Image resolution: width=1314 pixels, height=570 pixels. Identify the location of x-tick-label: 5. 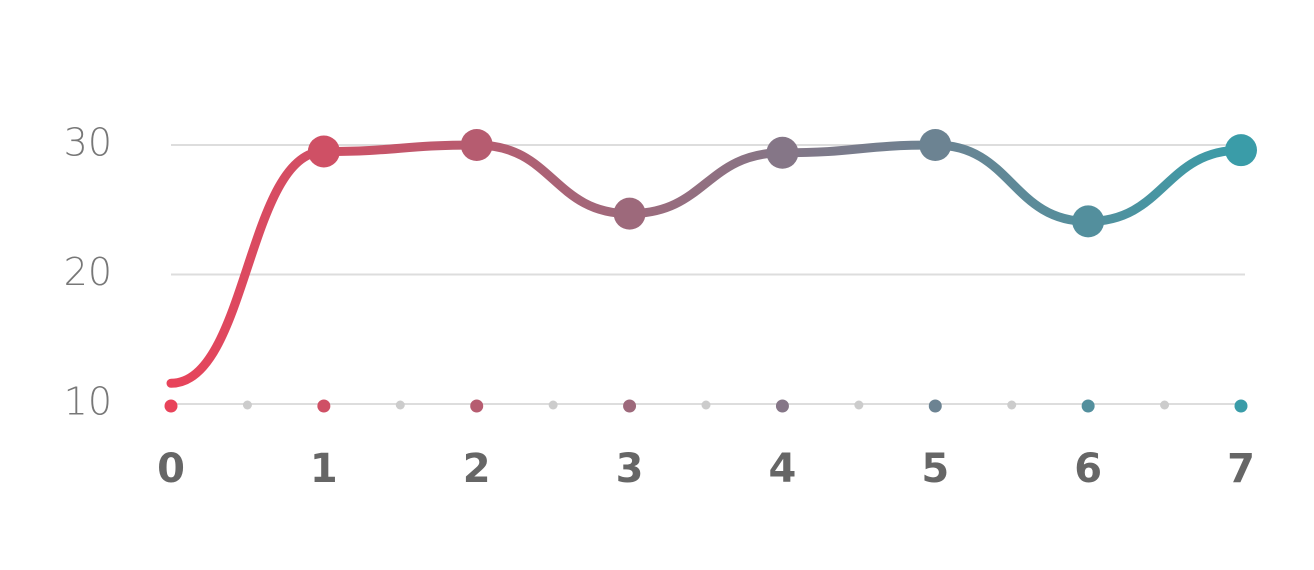
(935, 469).